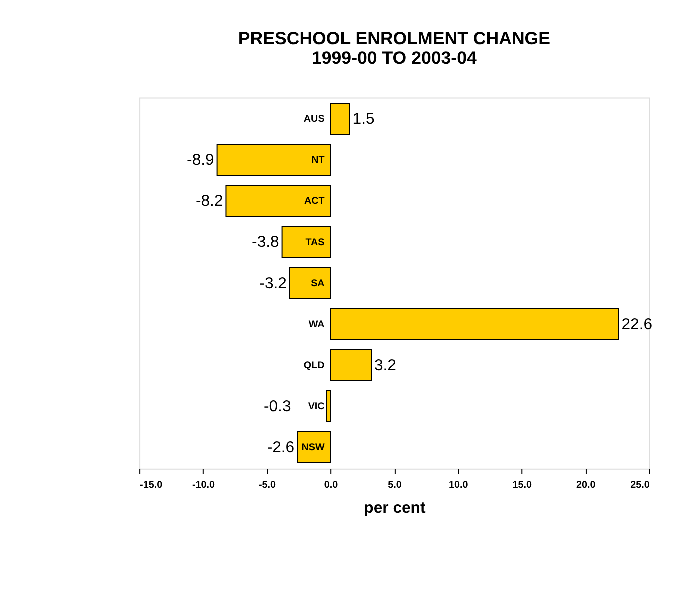  What do you see at coordinates (316, 242) in the screenshot?
I see `y-tick-label: TAS` at bounding box center [316, 242].